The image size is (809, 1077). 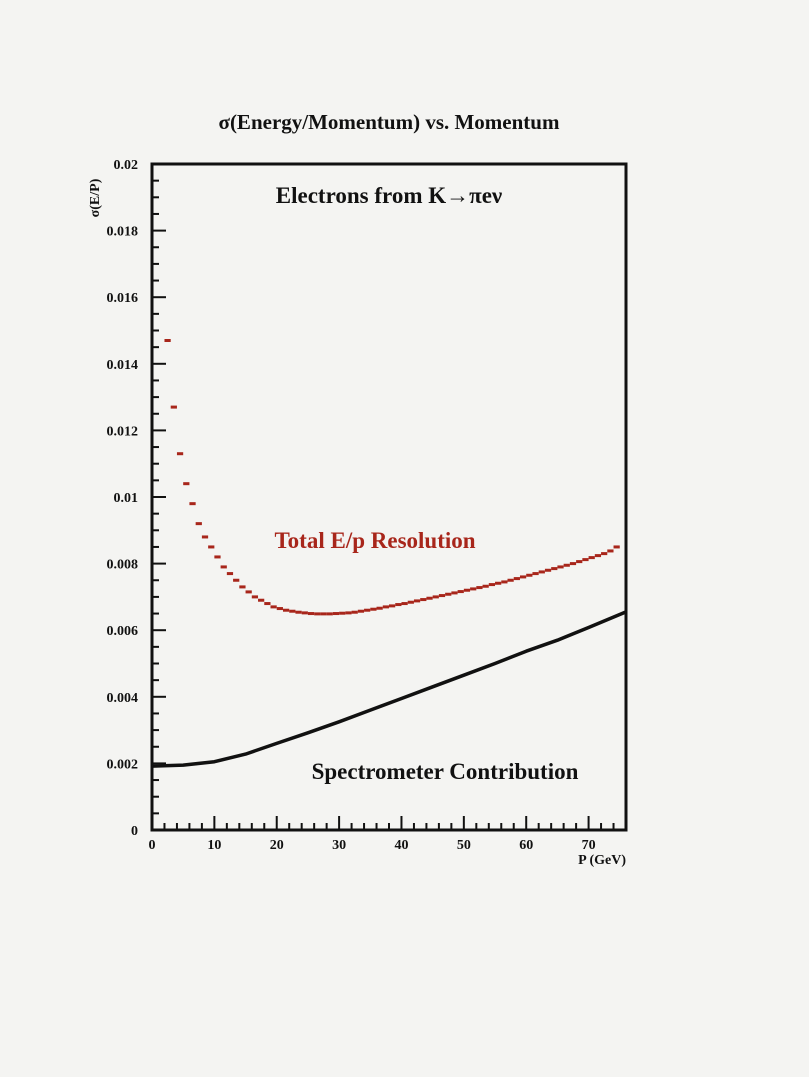 I want to click on y-tick-label: 0.02, so click(x=126, y=165).